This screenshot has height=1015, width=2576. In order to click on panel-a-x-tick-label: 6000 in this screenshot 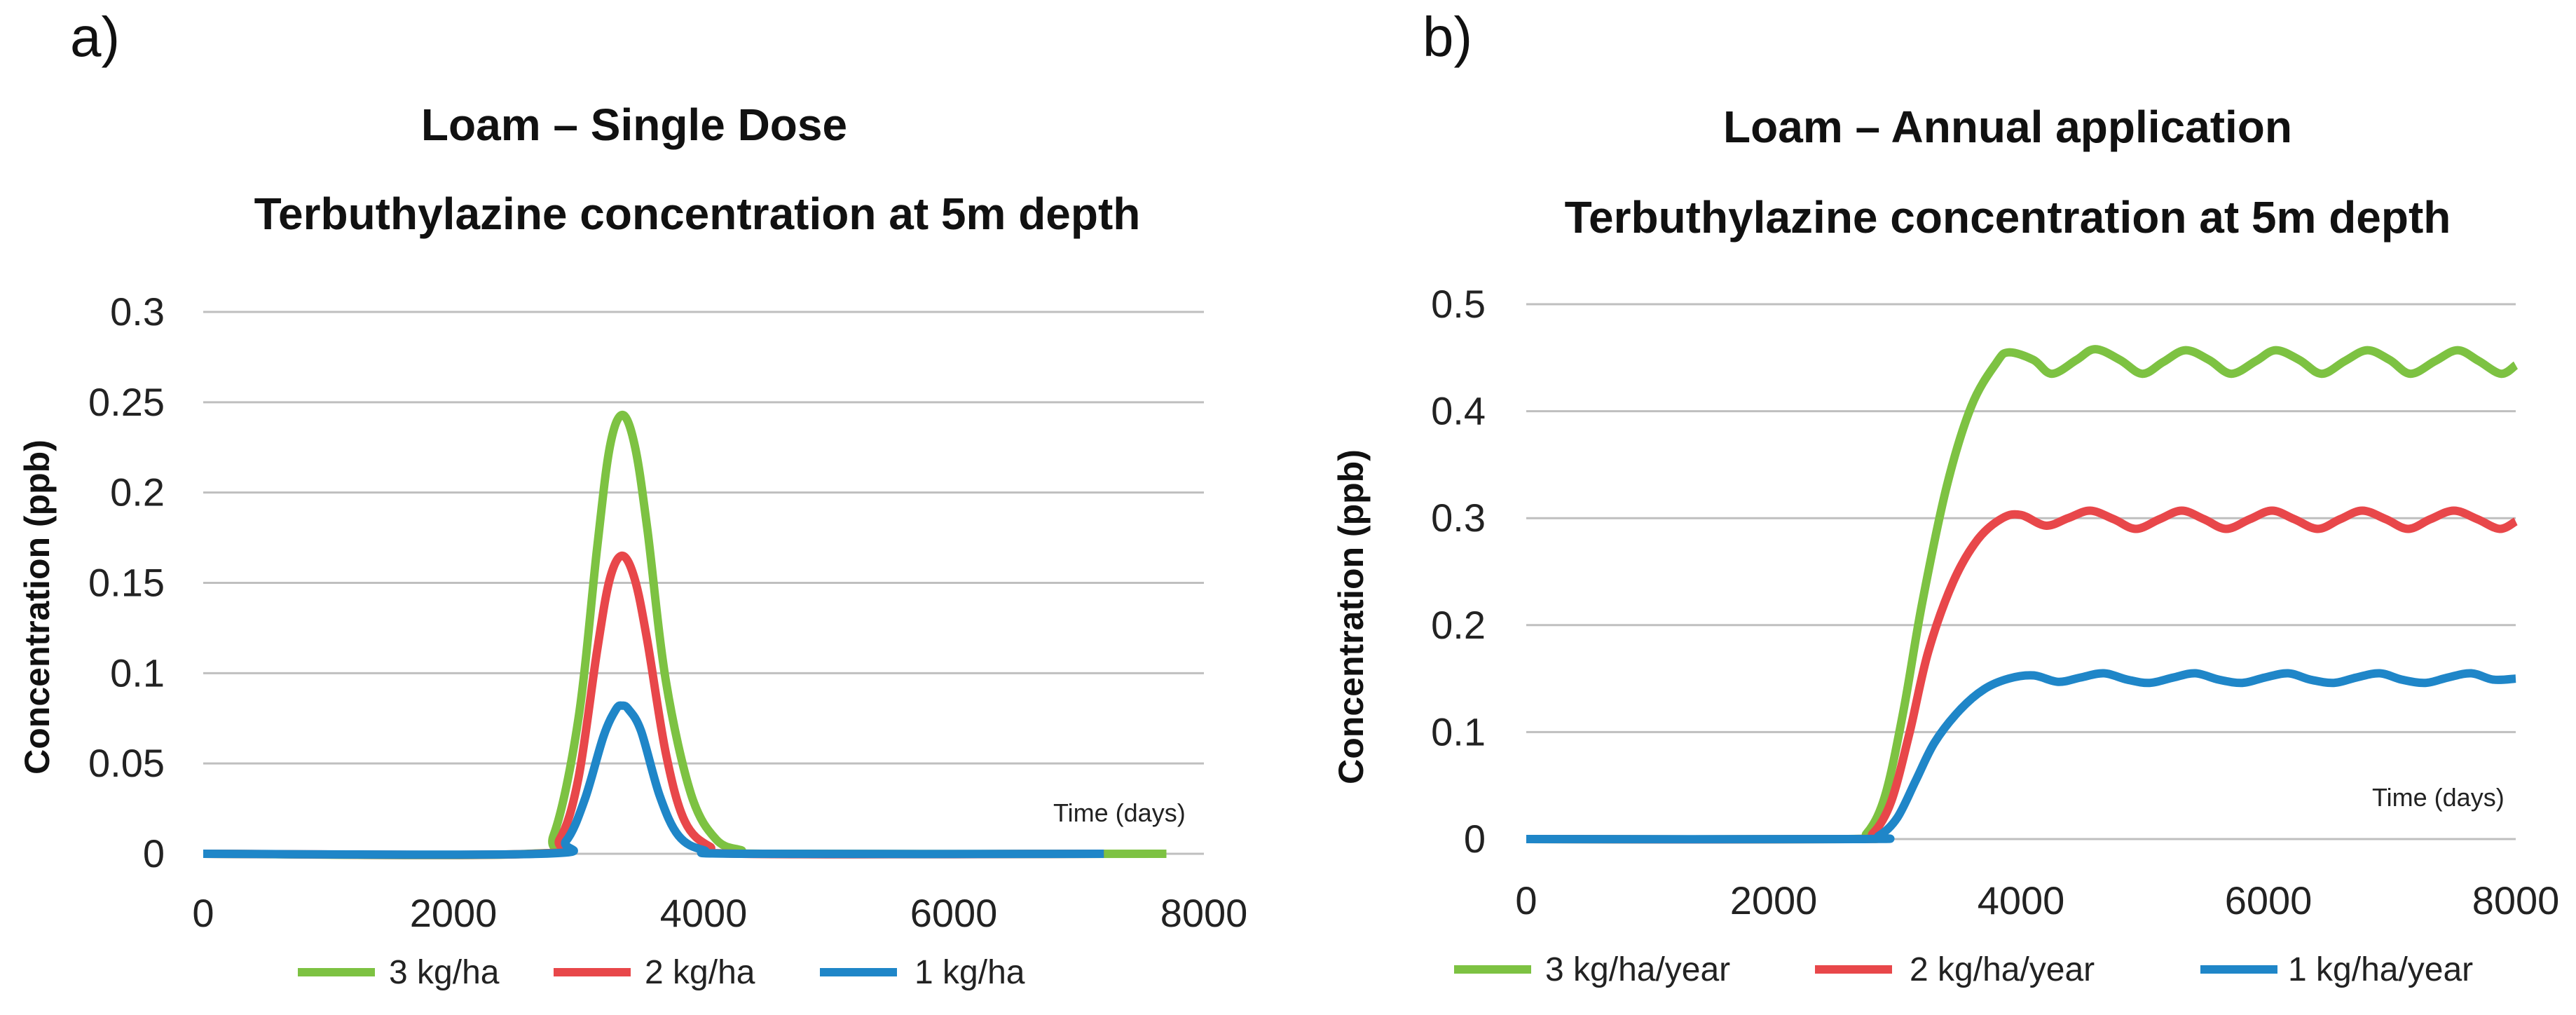, I will do `click(954, 913)`.